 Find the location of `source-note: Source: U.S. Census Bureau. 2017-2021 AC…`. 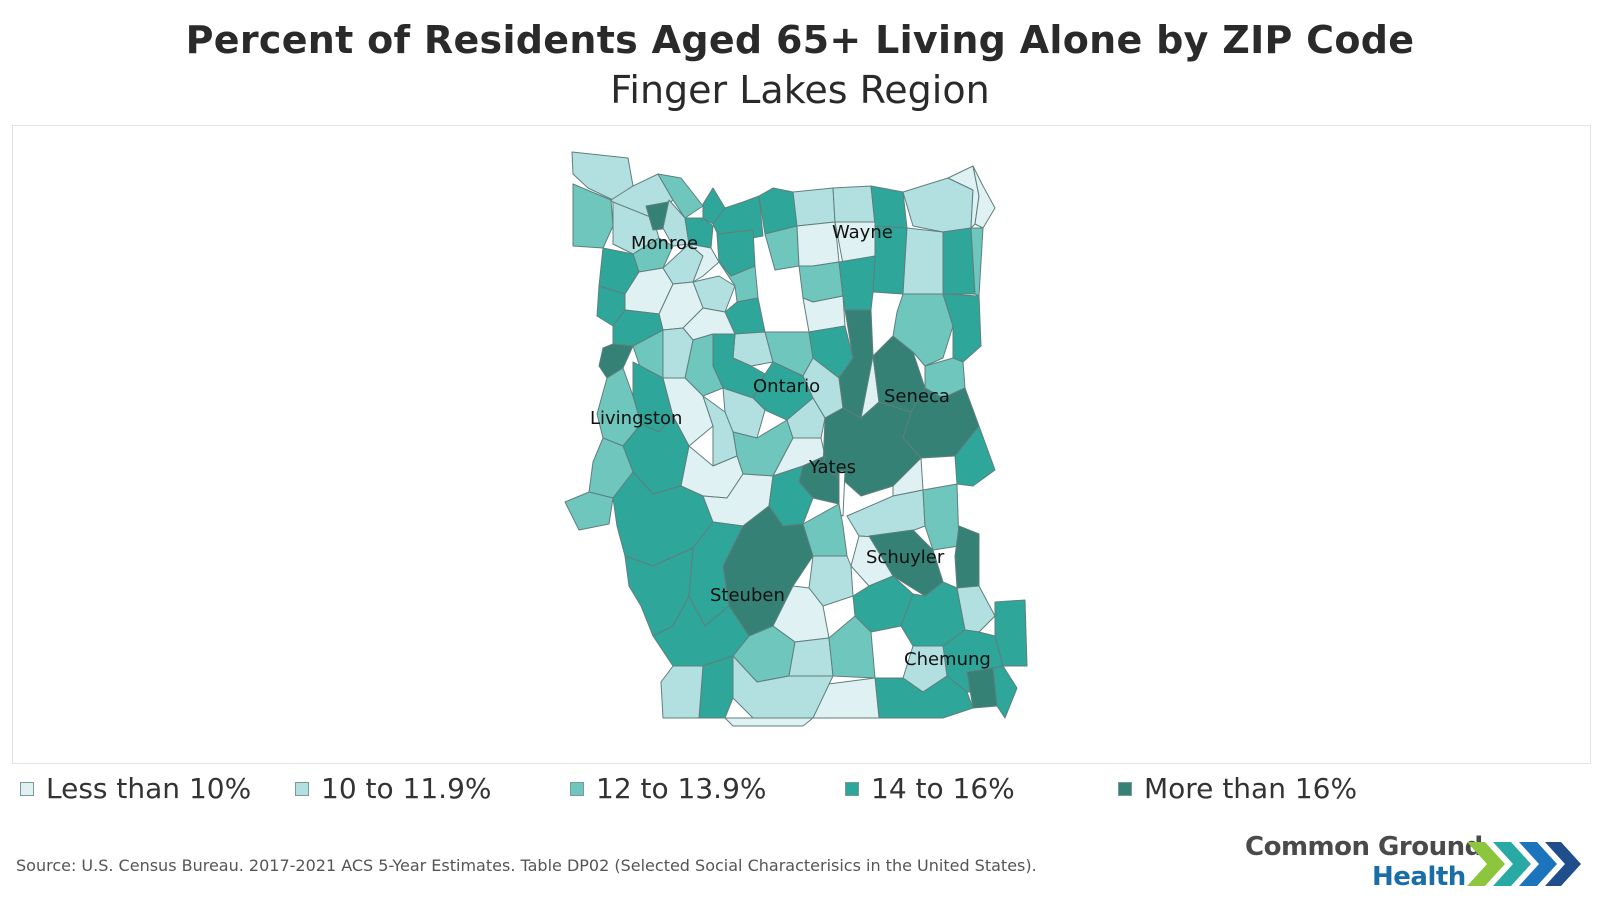

source-note: Source: U.S. Census Bureau. 2017-2021 AC… is located at coordinates (526, 865).